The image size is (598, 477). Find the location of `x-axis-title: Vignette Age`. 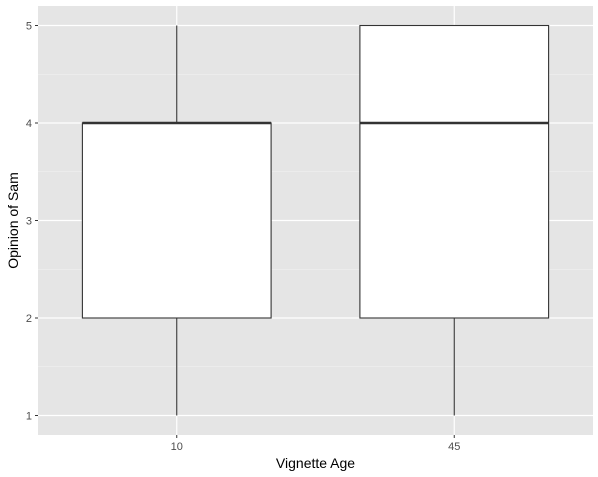

x-axis-title: Vignette Age is located at coordinates (315, 463).